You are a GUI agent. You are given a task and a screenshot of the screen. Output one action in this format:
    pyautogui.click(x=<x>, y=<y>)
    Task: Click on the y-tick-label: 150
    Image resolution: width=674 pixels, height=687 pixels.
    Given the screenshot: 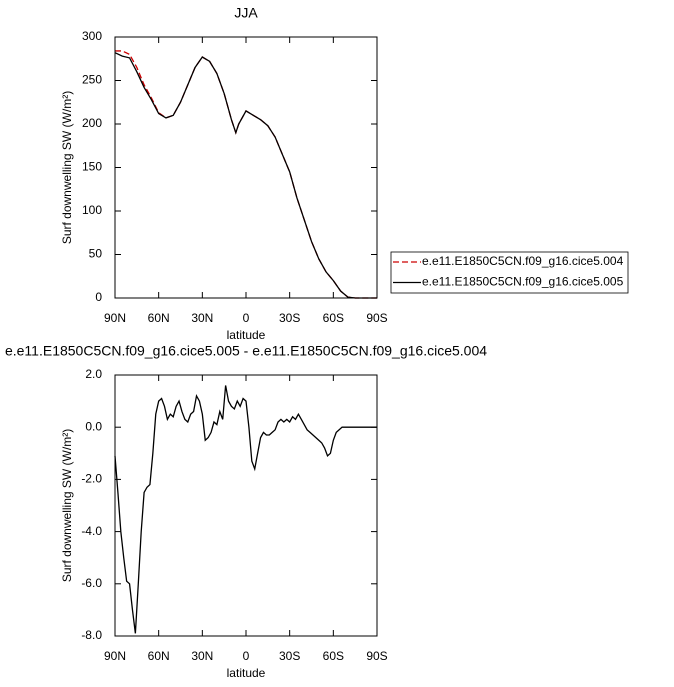 What is the action you would take?
    pyautogui.click(x=92, y=167)
    